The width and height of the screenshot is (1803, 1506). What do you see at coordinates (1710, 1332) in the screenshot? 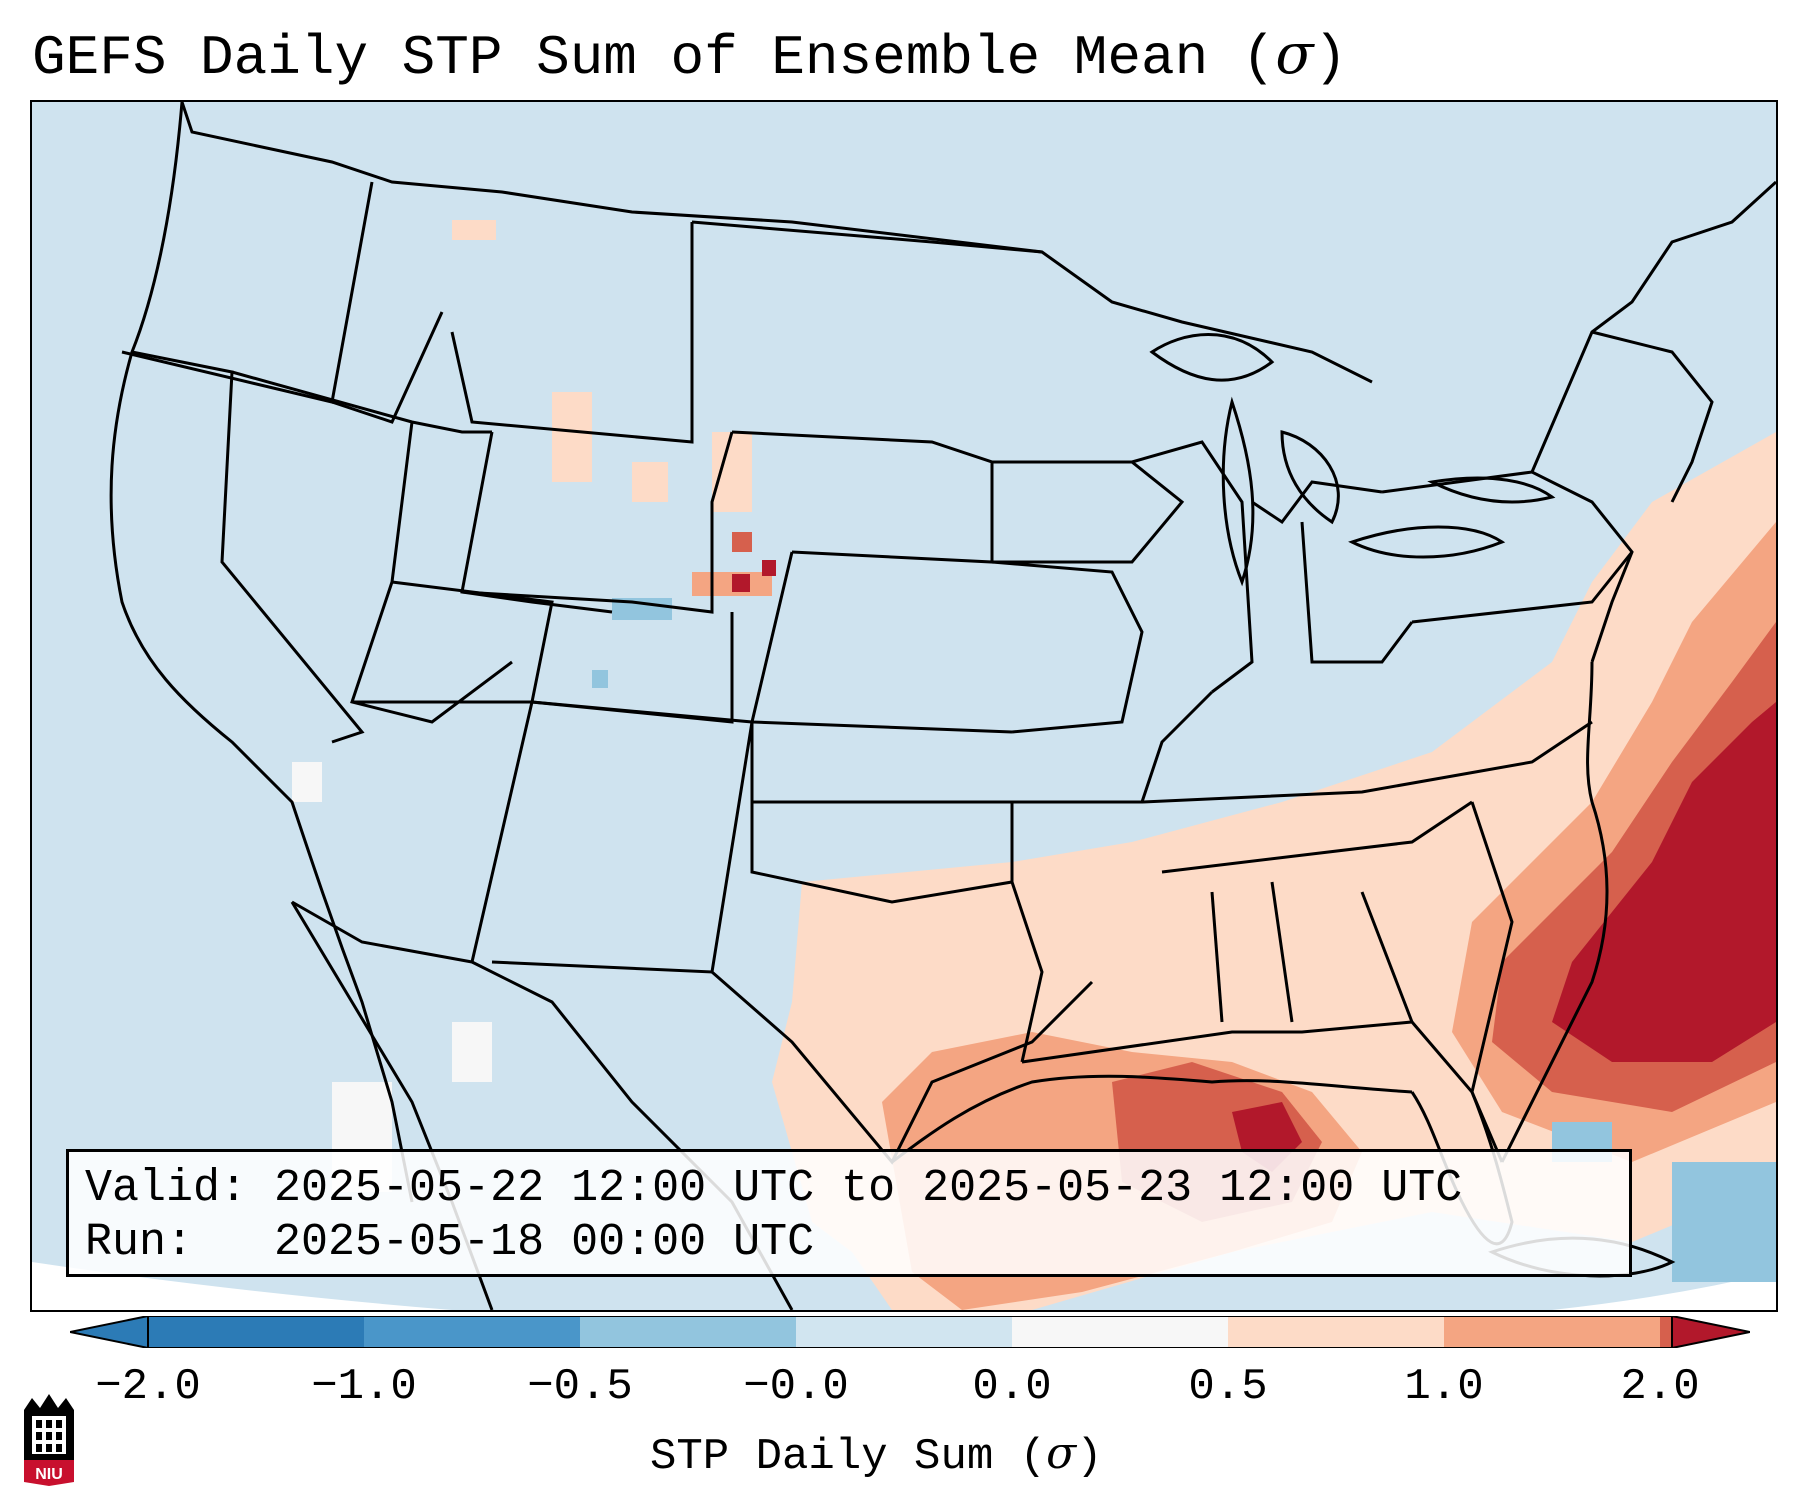
I see `colorbar-extend-high` at bounding box center [1710, 1332].